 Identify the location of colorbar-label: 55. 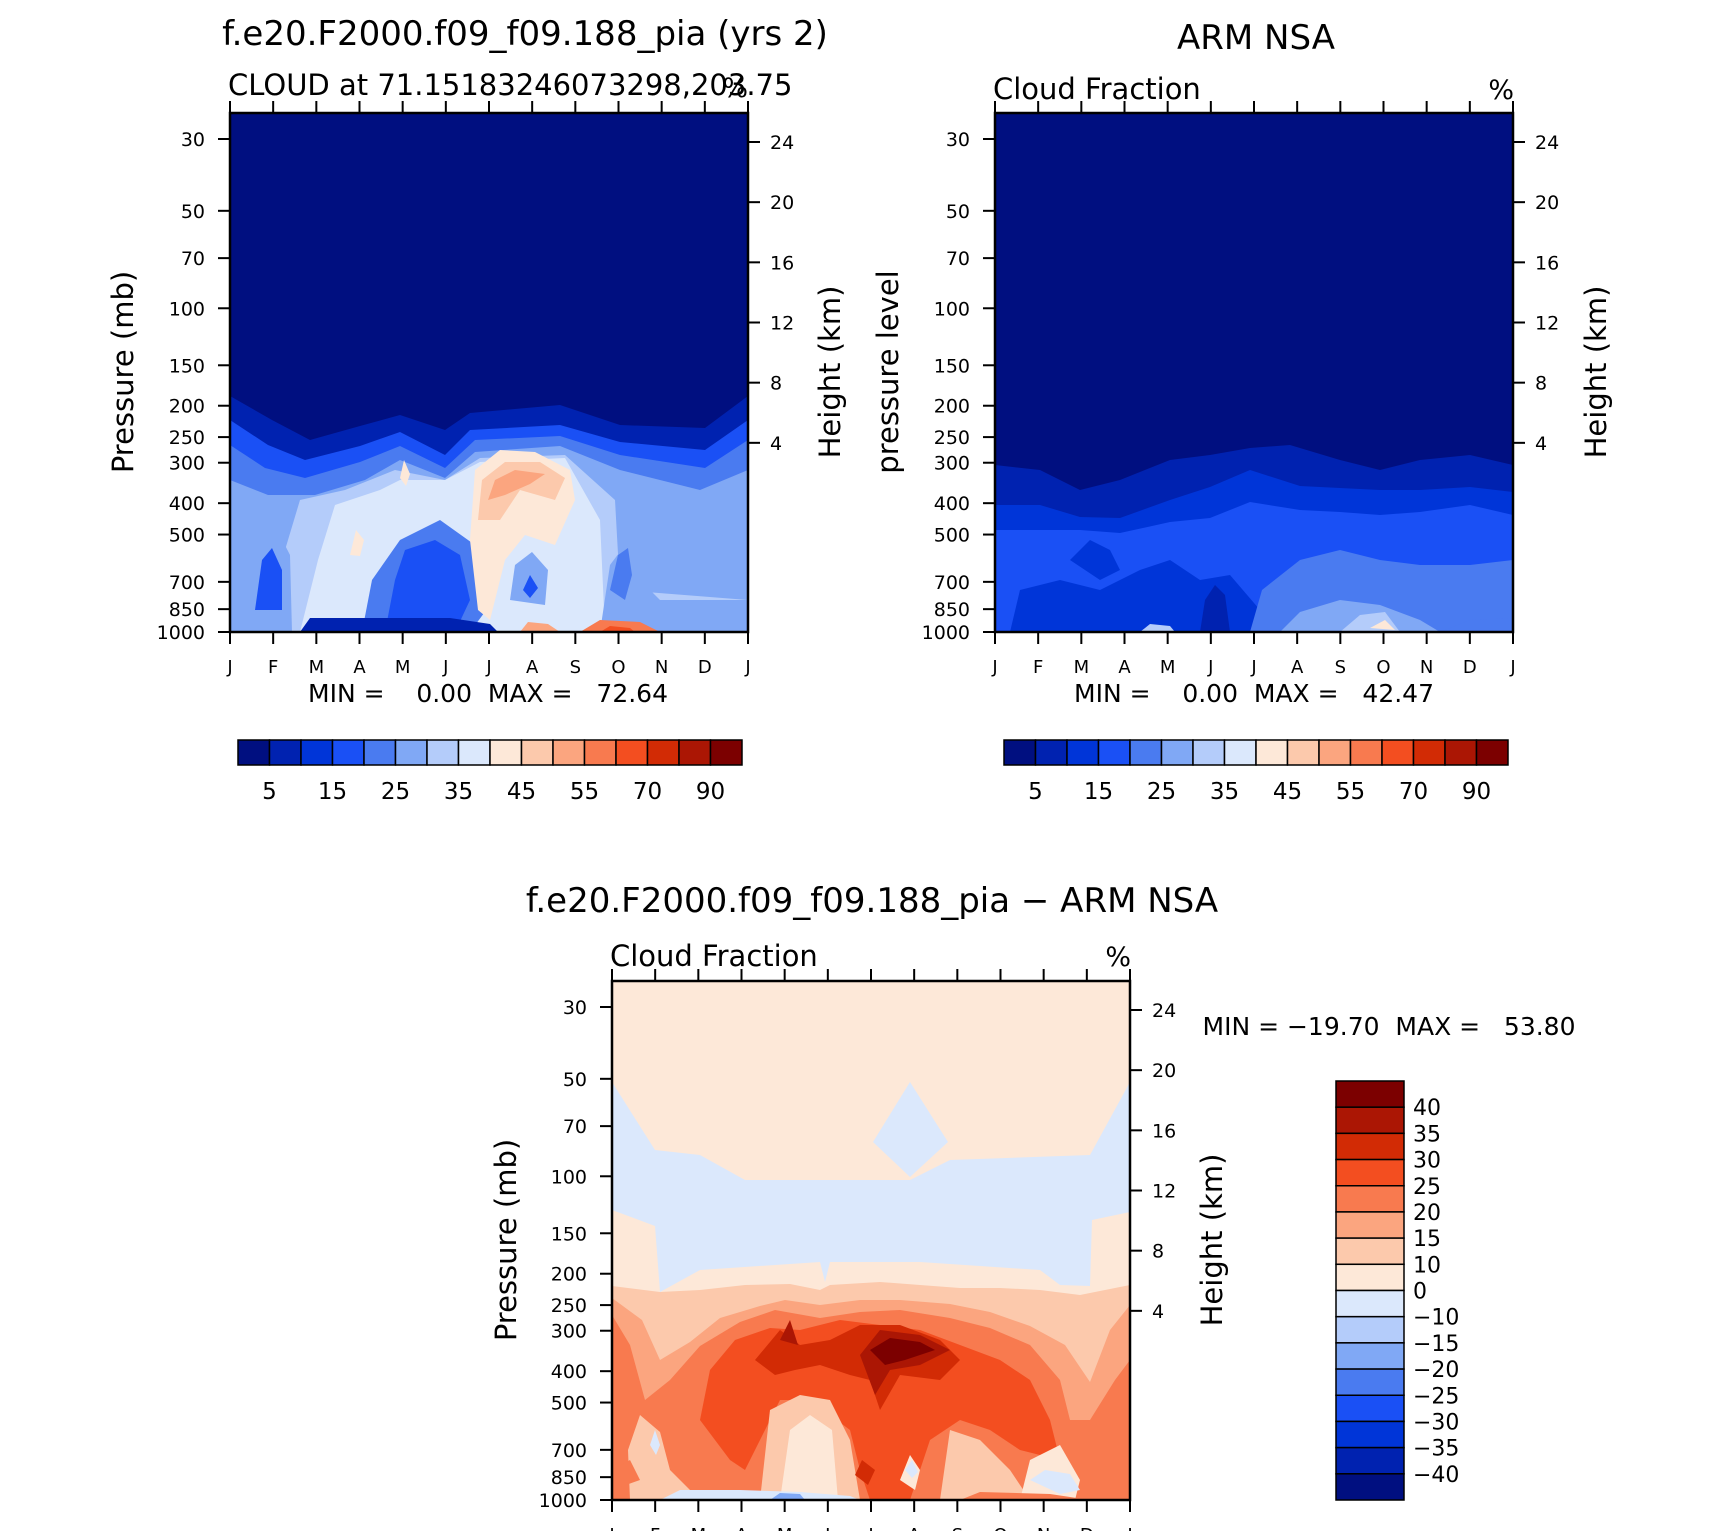
(584, 792).